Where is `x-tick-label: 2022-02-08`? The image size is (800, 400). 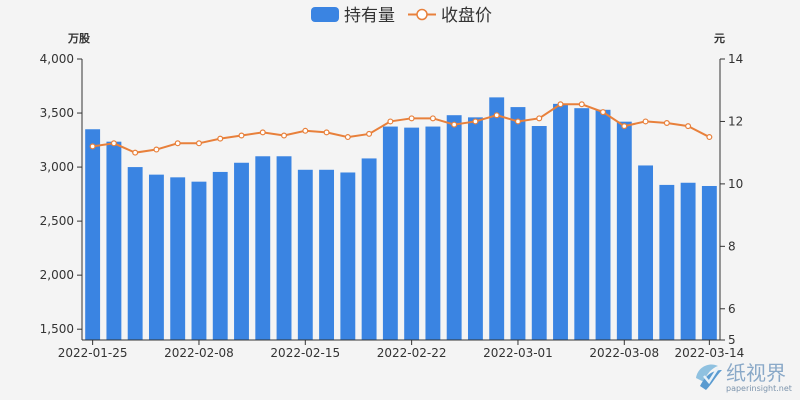
x-tick-label: 2022-02-08 is located at coordinates (199, 353).